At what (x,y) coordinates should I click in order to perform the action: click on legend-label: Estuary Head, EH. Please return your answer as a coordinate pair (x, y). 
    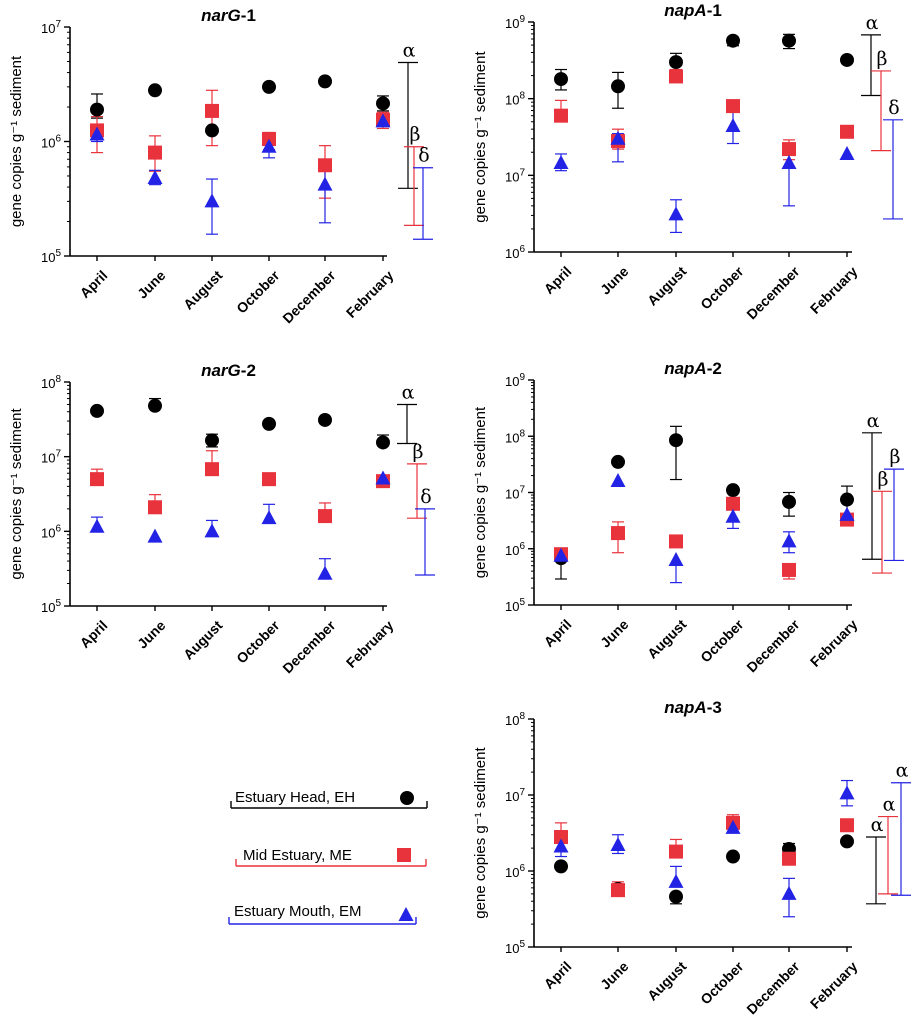
    Looking at the image, I should click on (295, 797).